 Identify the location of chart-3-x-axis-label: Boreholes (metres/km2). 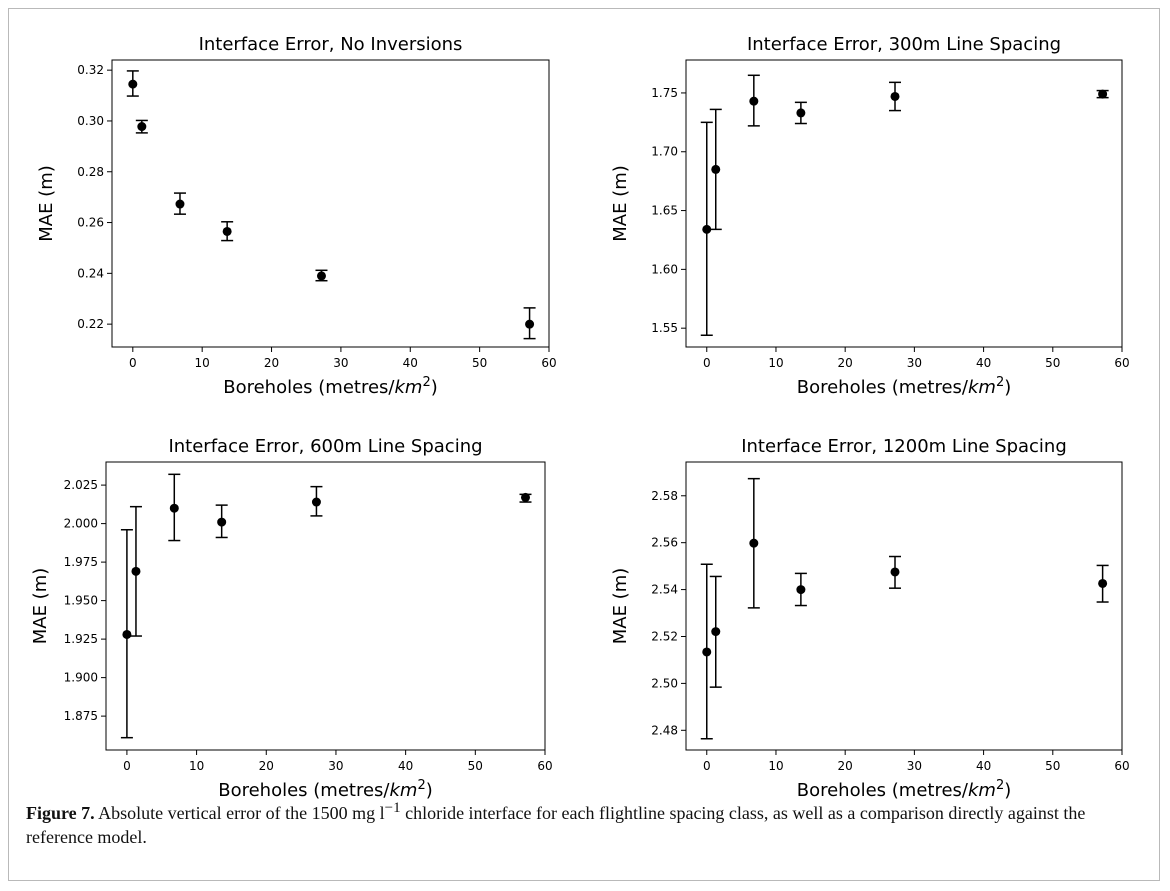
(325, 789).